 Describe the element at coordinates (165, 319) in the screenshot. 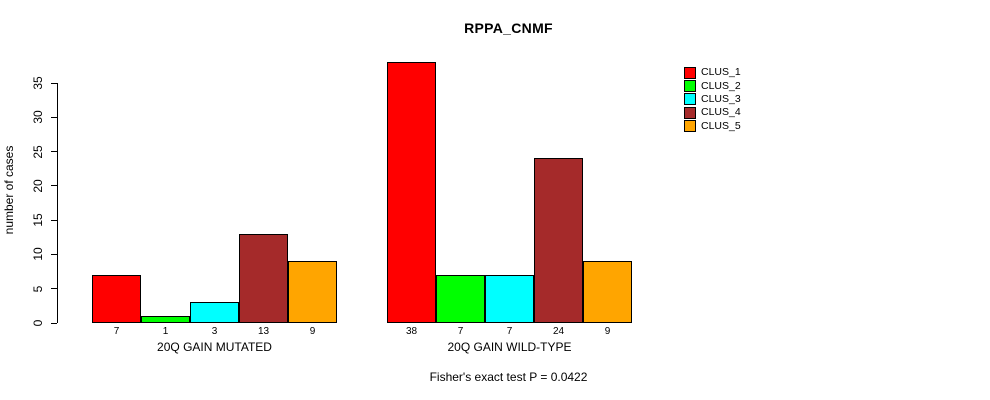

I see `bar-clus_2-group1` at that location.